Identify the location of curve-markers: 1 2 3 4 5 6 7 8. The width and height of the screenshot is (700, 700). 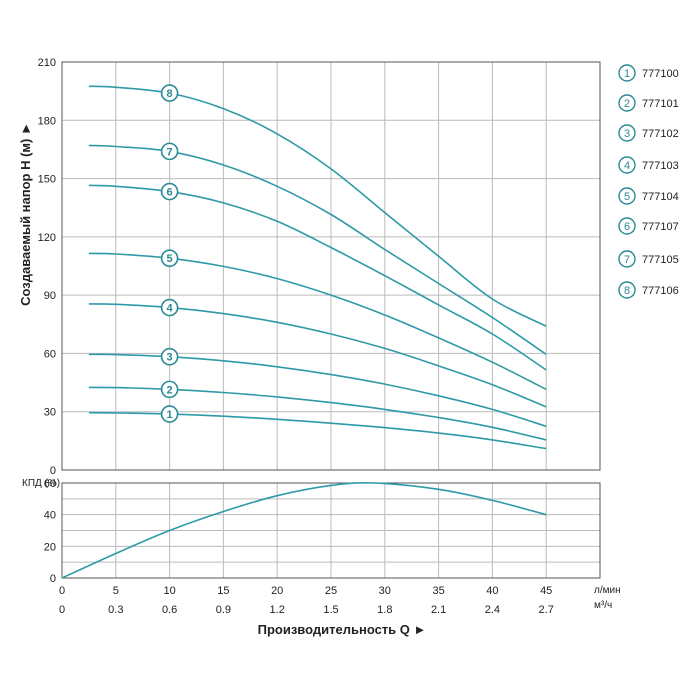
(169, 253).